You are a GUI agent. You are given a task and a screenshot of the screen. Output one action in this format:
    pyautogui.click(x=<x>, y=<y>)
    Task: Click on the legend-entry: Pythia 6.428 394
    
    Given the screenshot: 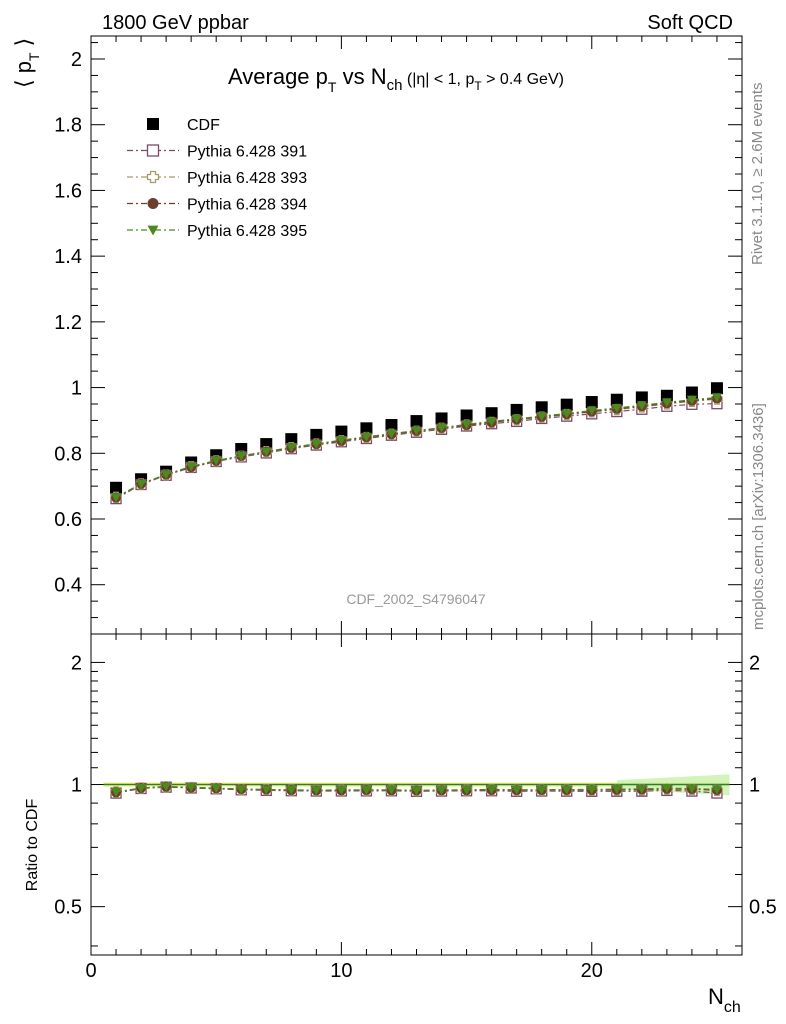 What is the action you would take?
    pyautogui.click(x=217, y=205)
    